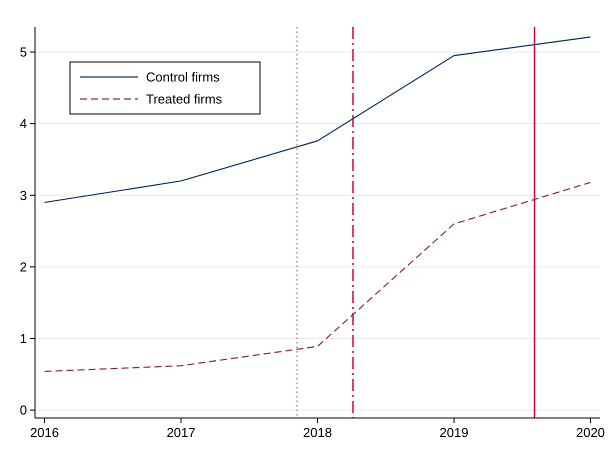  What do you see at coordinates (23, 410) in the screenshot?
I see `y-tick-label: 0` at bounding box center [23, 410].